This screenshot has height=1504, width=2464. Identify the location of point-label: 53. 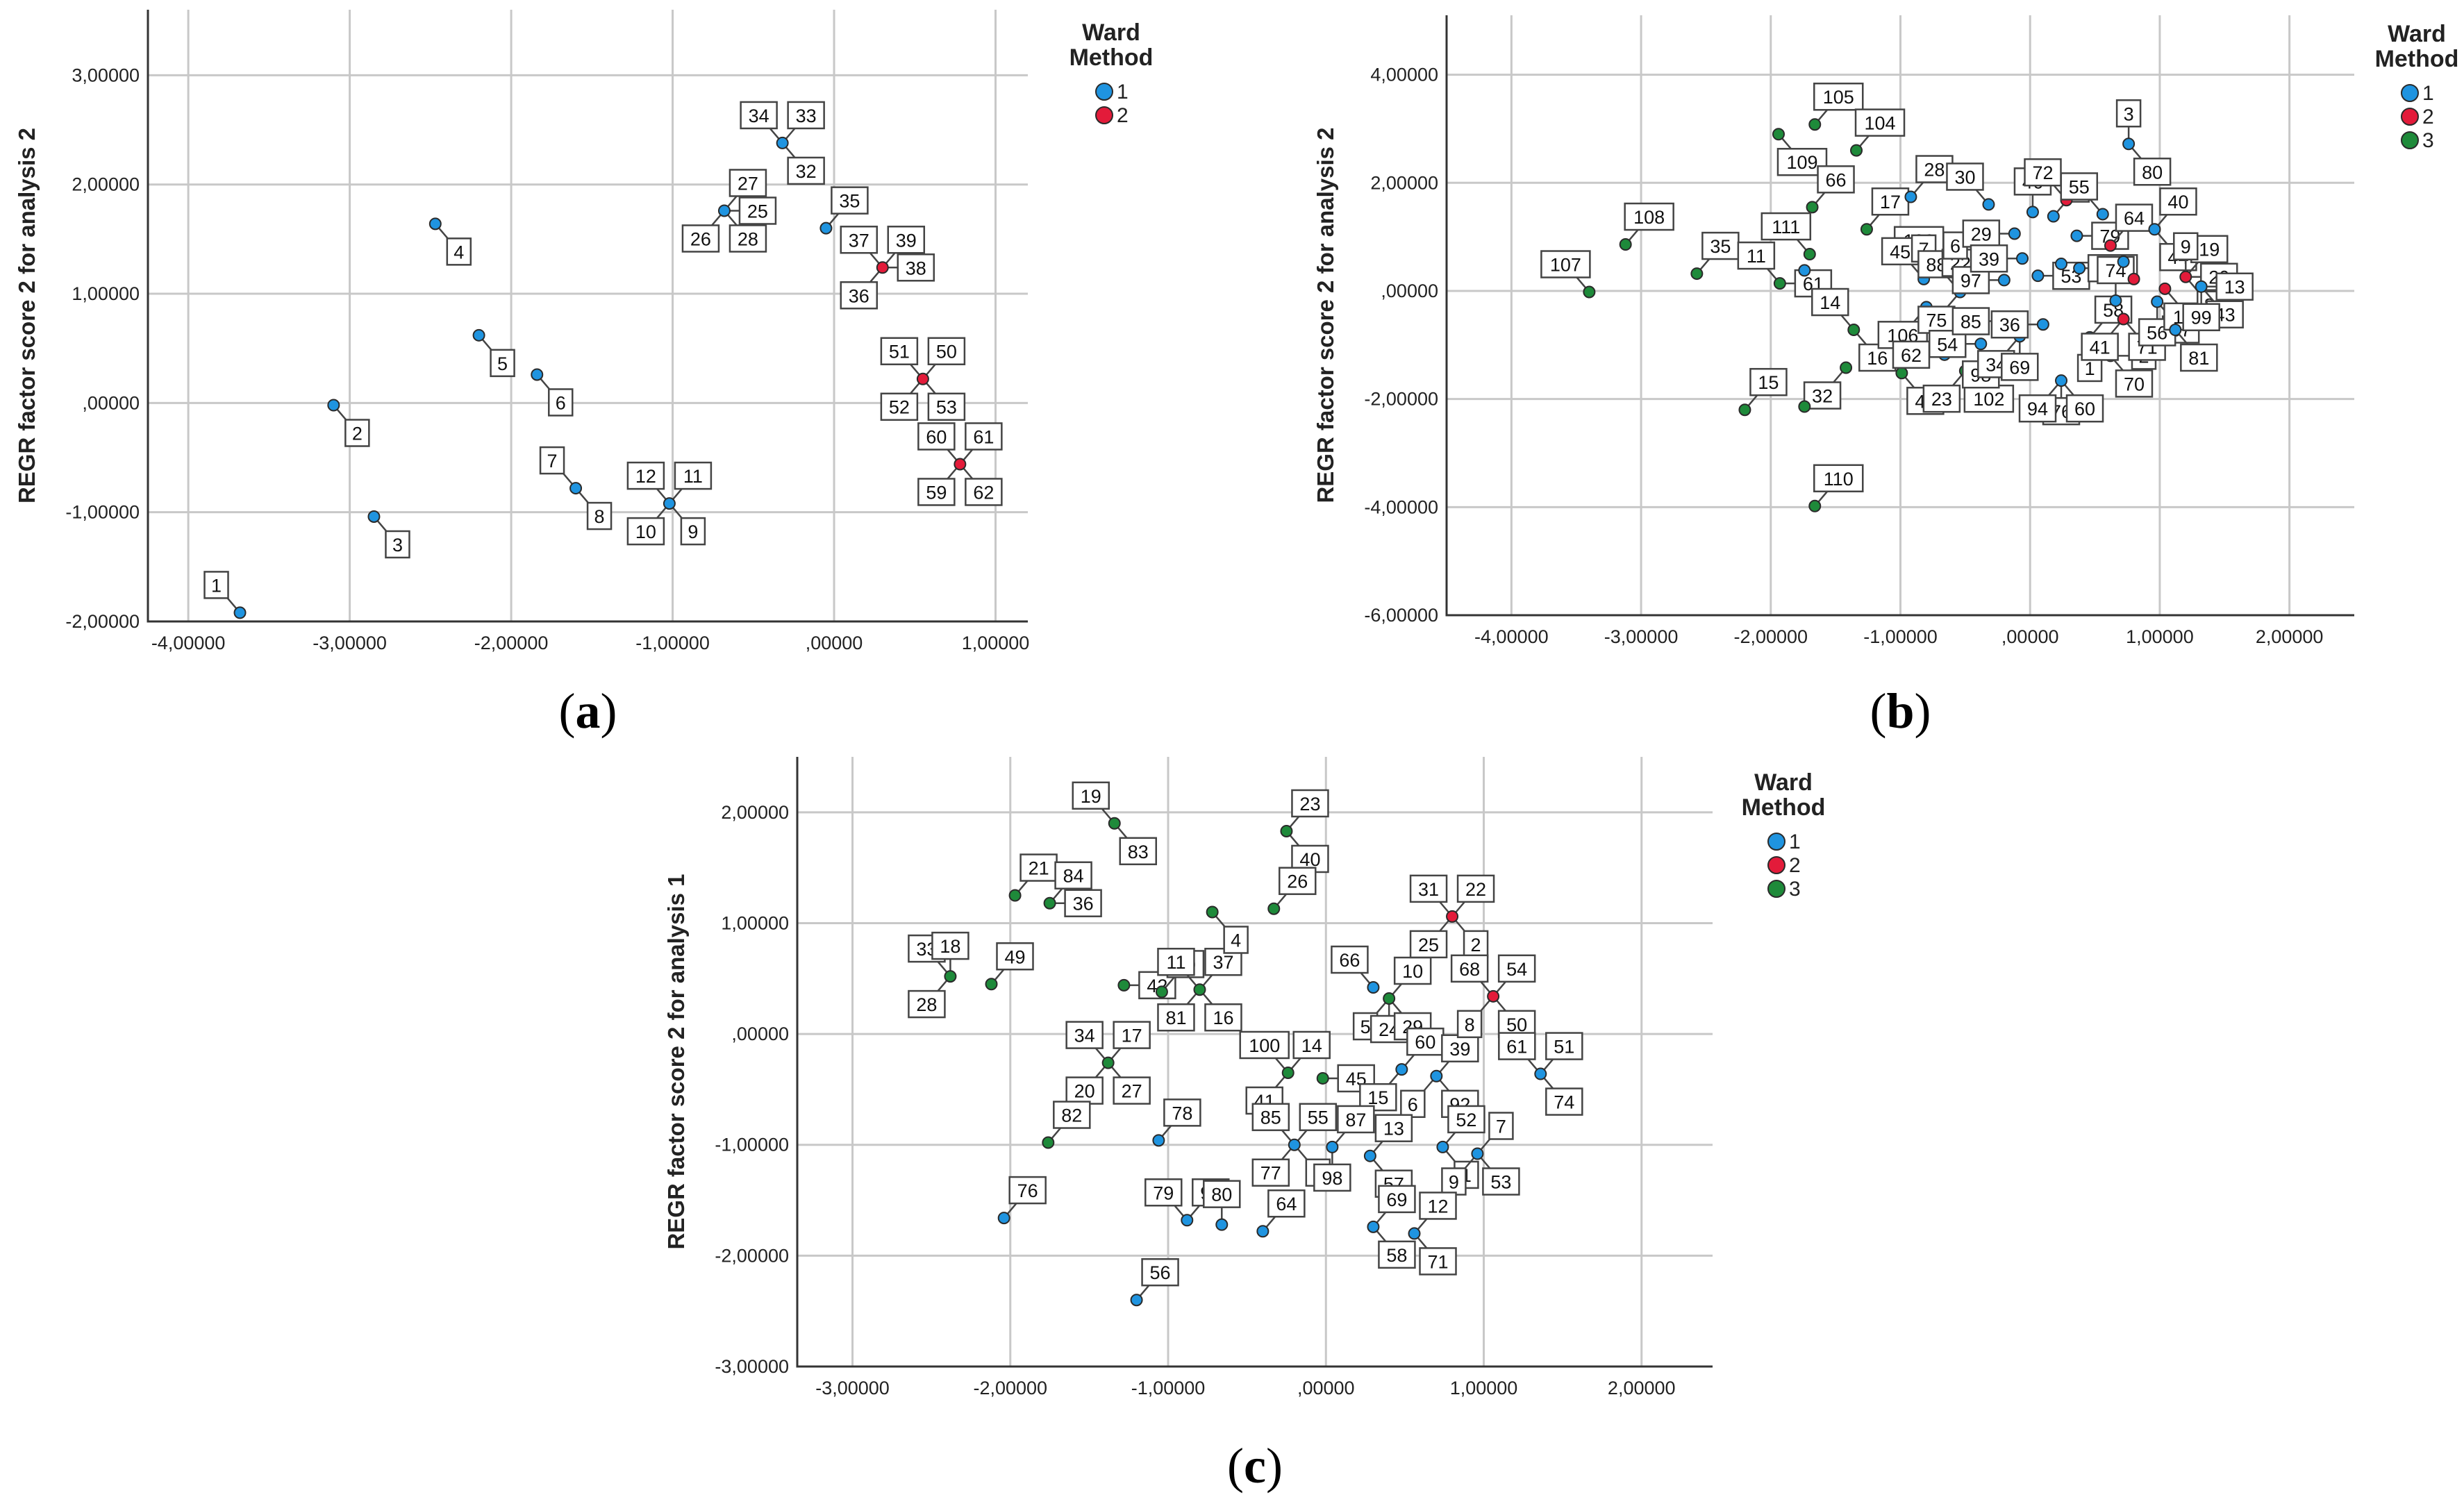
(946, 407).